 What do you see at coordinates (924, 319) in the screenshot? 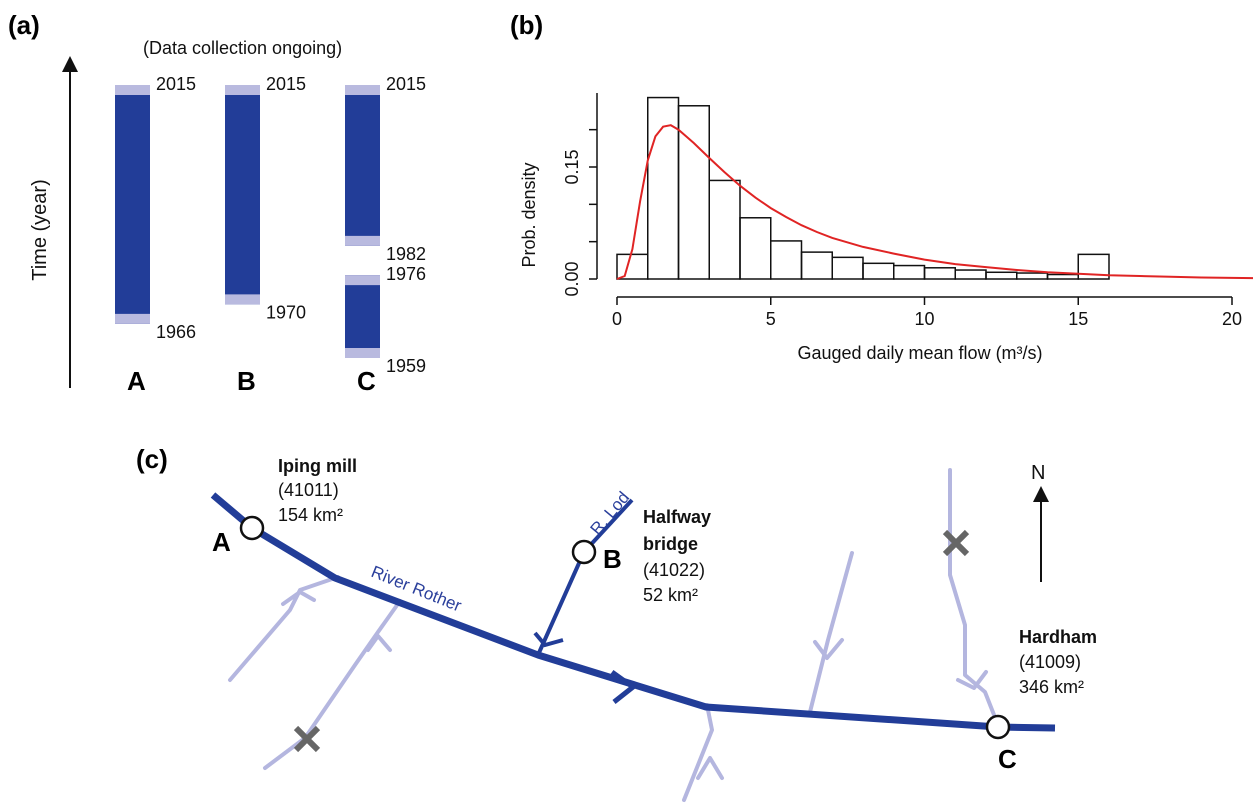
I see `x-tick-label: 10` at bounding box center [924, 319].